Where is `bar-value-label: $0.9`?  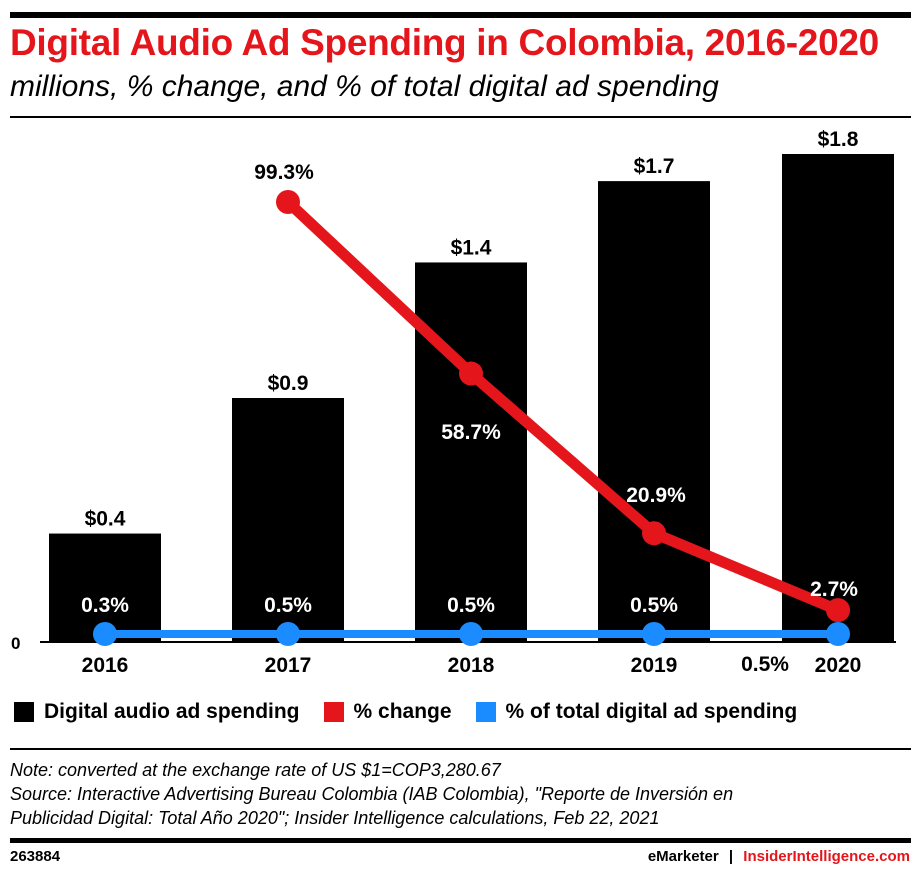
bar-value-label: $0.9 is located at coordinates (288, 383).